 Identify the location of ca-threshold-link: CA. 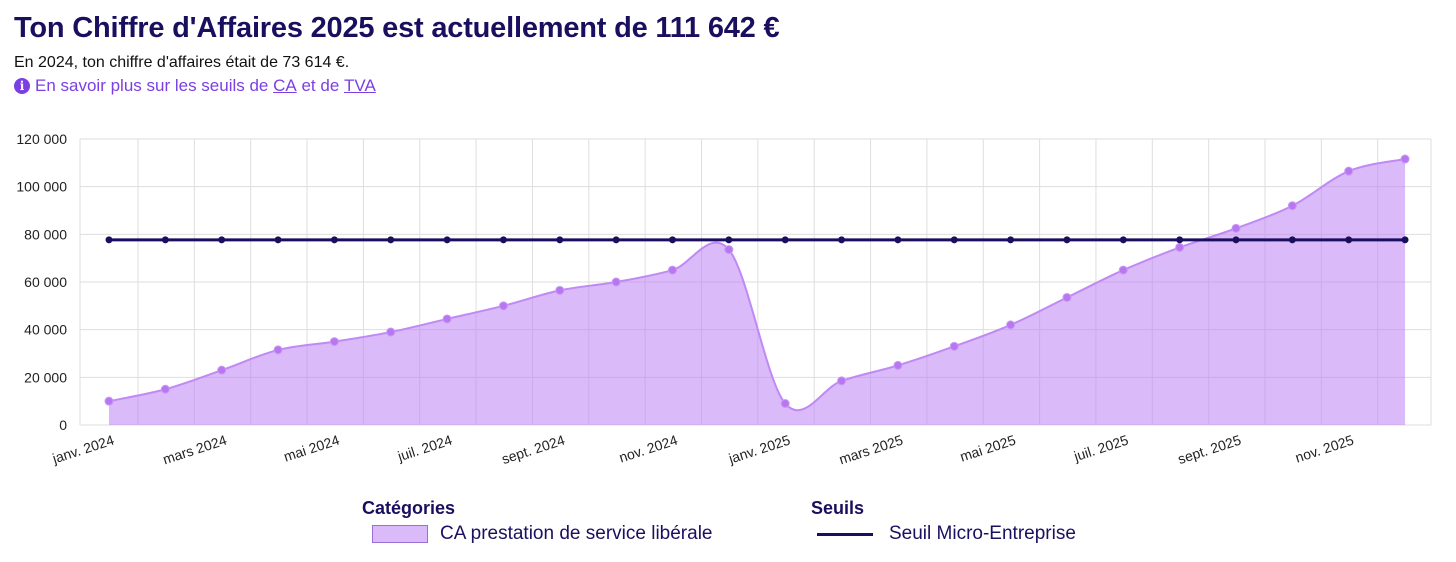
(285, 85).